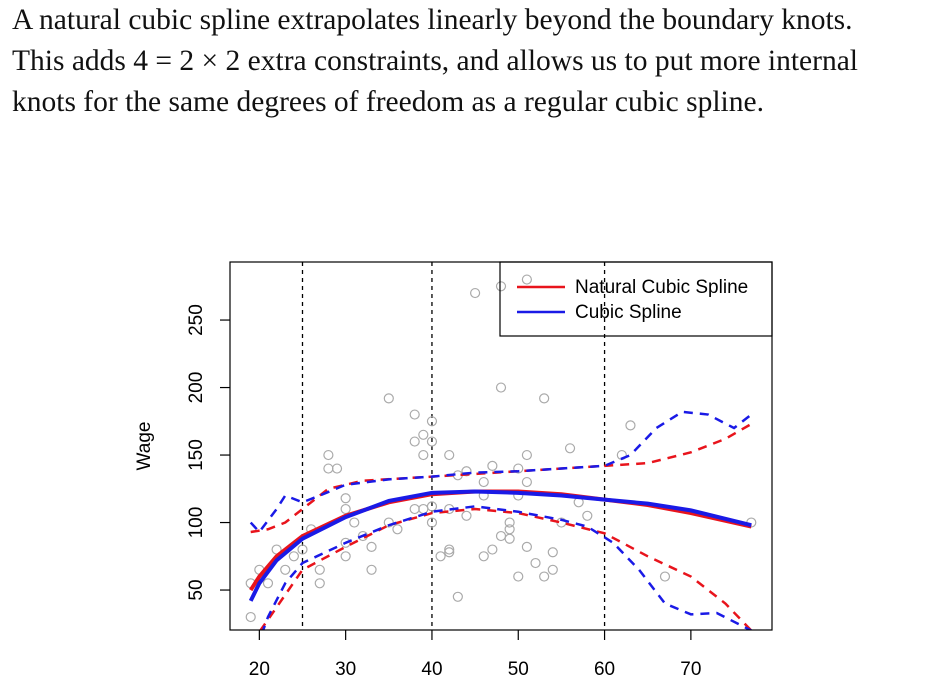 The width and height of the screenshot is (926, 691). I want to click on x-tick-label: 50, so click(518, 669).